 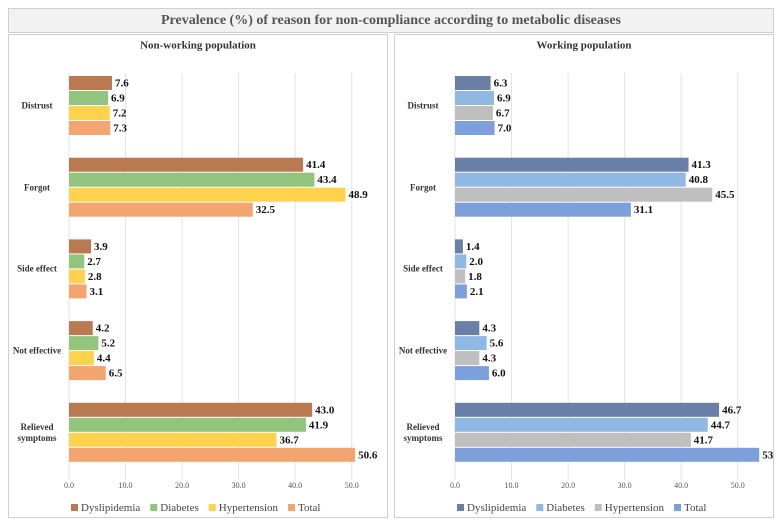 I want to click on data-label: 3.1, so click(x=97, y=292).